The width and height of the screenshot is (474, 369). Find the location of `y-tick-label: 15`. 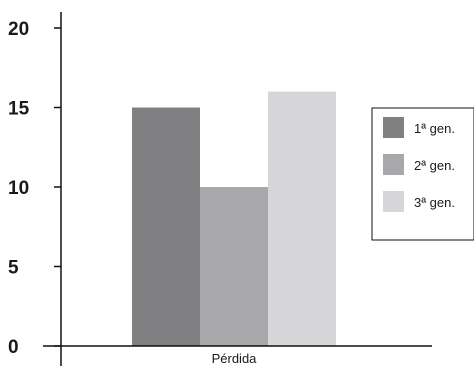

y-tick-label: 15 is located at coordinates (19, 109).